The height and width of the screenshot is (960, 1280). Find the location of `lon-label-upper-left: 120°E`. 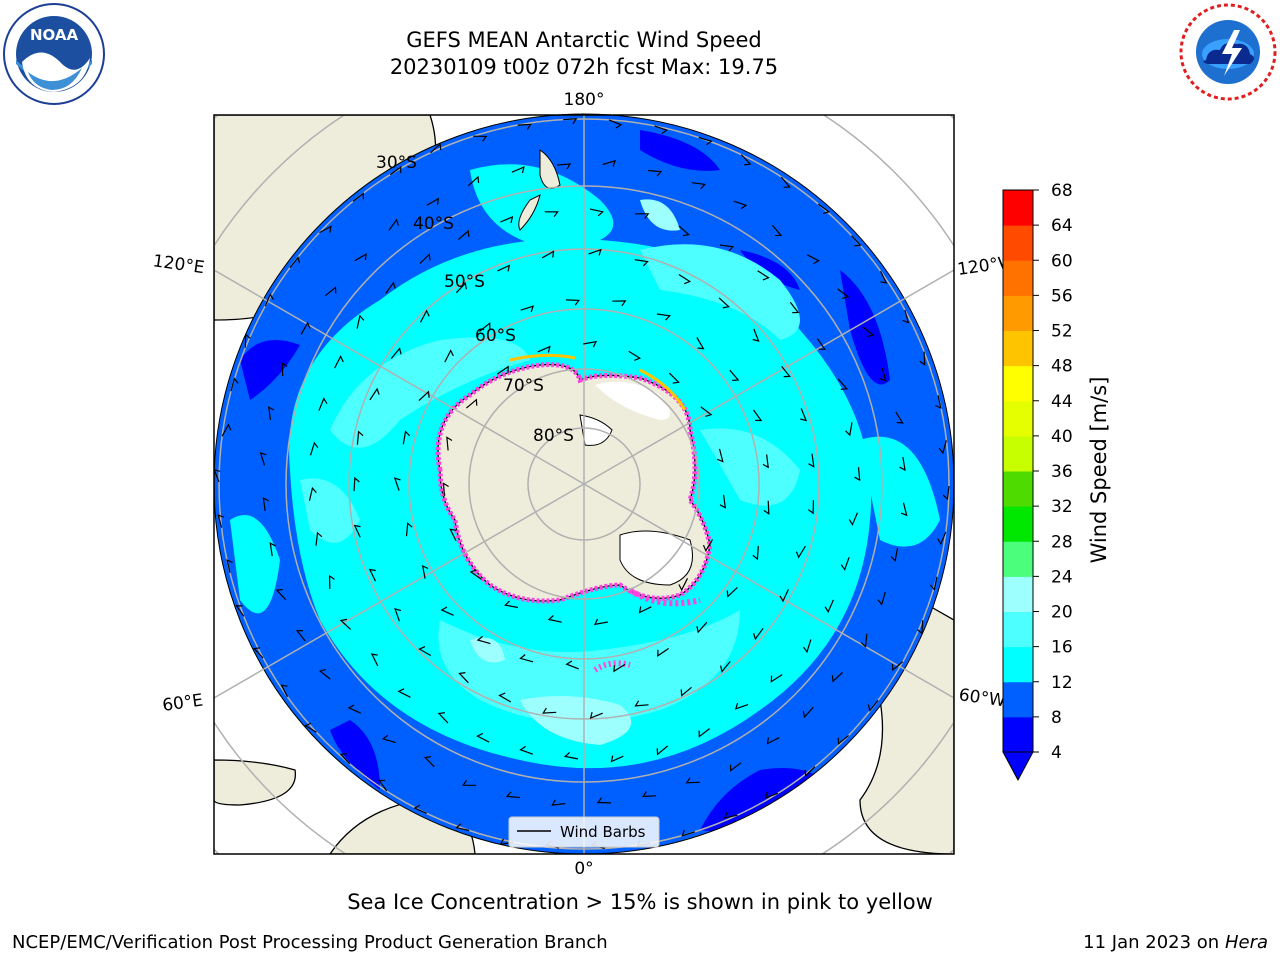

lon-label-upper-left: 120°E is located at coordinates (179, 264).